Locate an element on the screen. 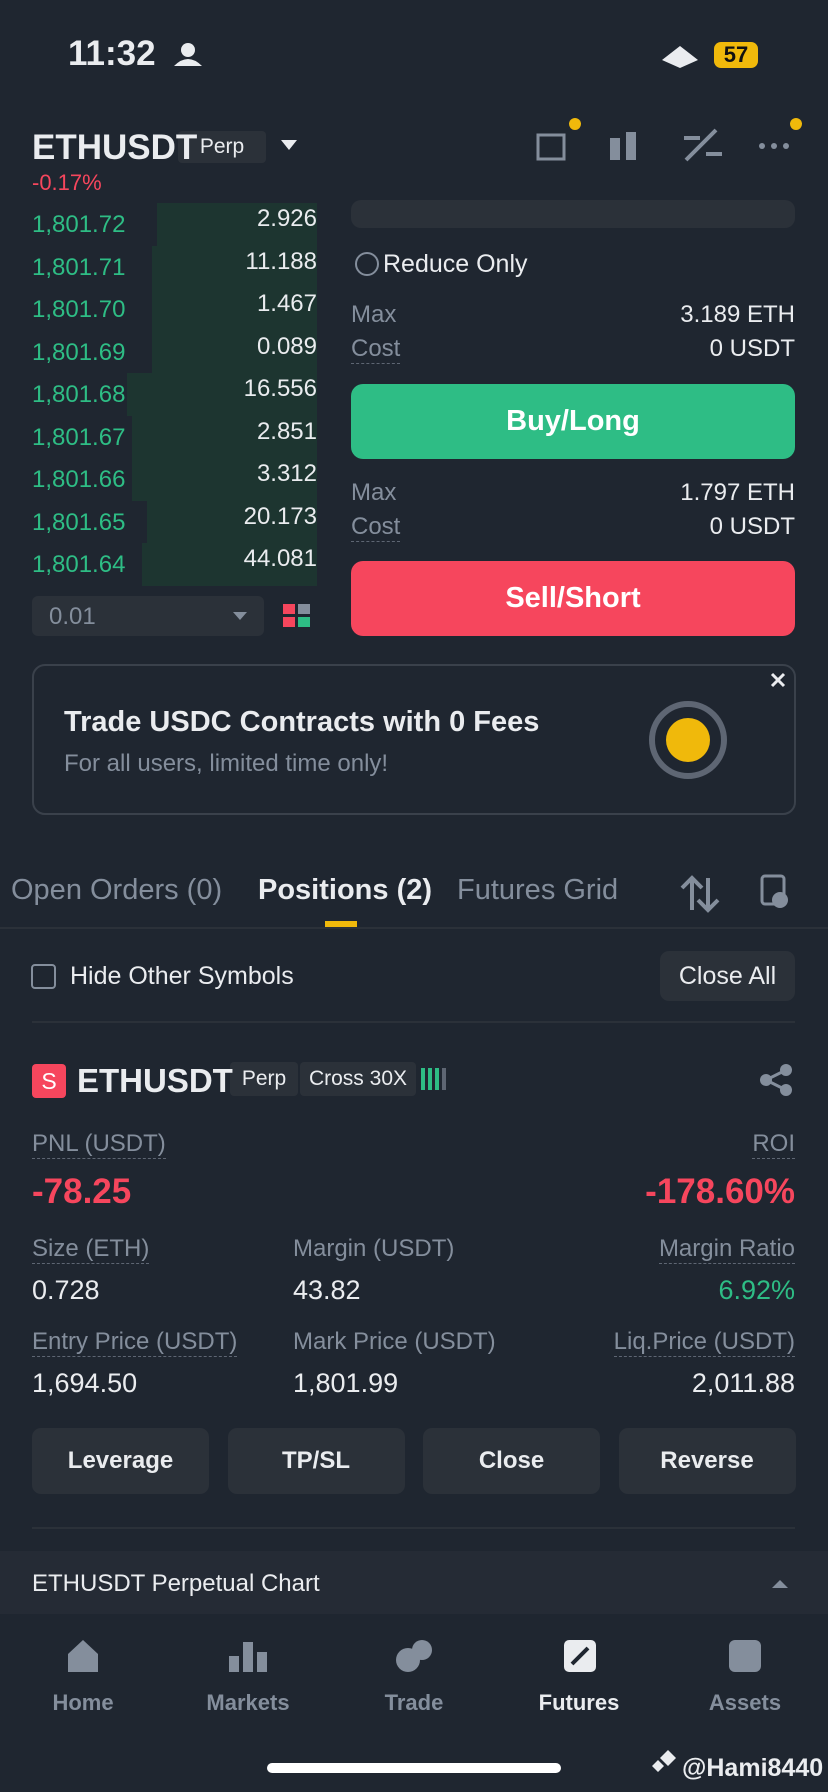 The width and height of the screenshot is (828, 1792). depth-select: 0.01 is located at coordinates (72, 616).